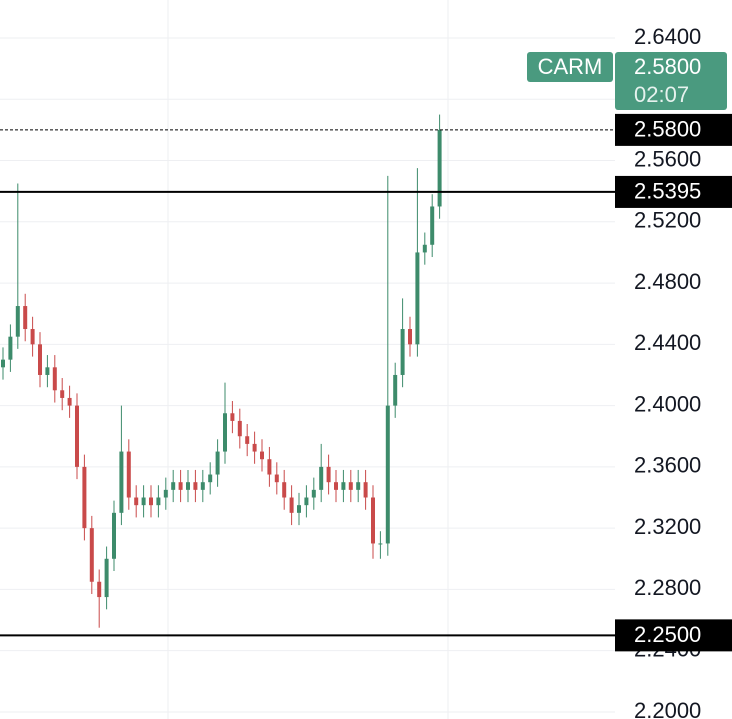  What do you see at coordinates (667, 66) in the screenshot?
I see `last-price-label: 2.5800` at bounding box center [667, 66].